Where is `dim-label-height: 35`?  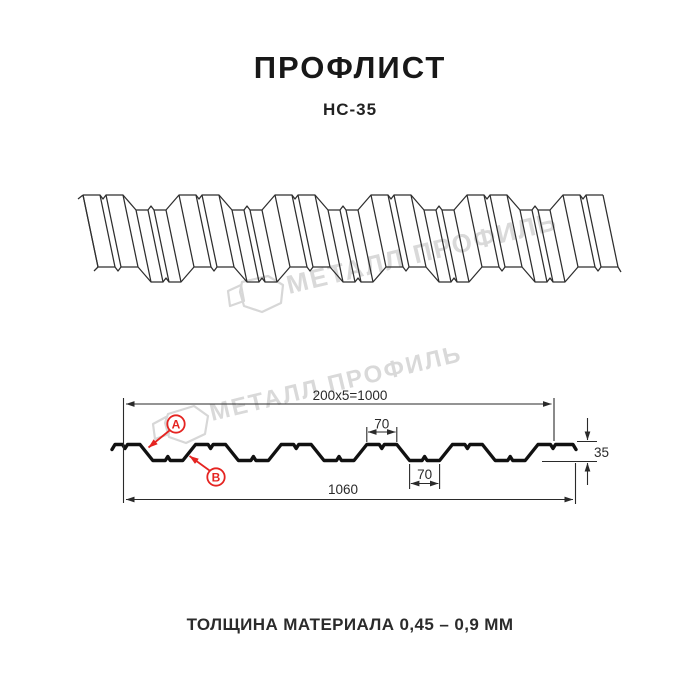
dim-label-height: 35 is located at coordinates (601, 452).